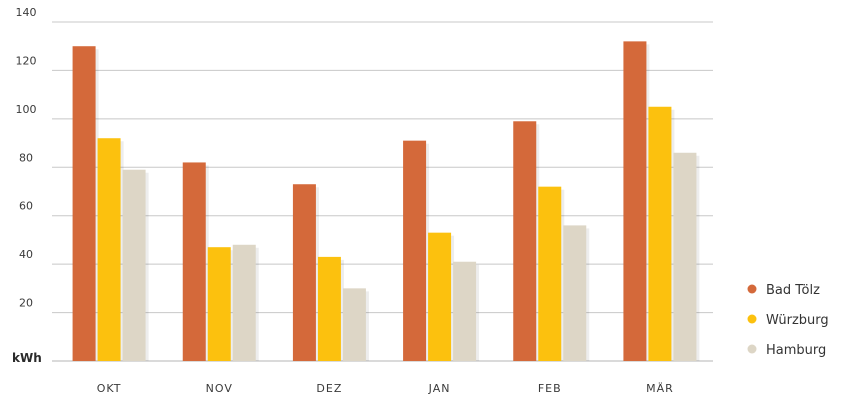  Describe the element at coordinates (84, 203) in the screenshot. I see `bar-bad-t-lz-okt` at that location.